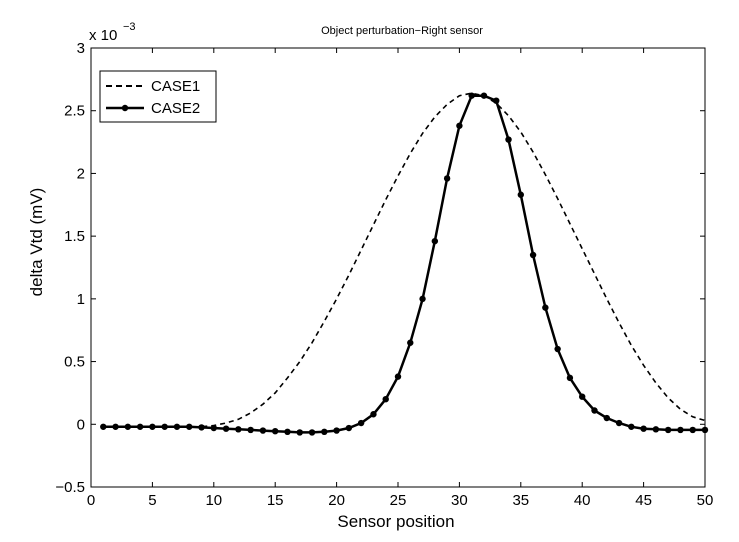 The width and height of the screenshot is (739, 542). I want to click on x-tick-label: 15, so click(275, 500).